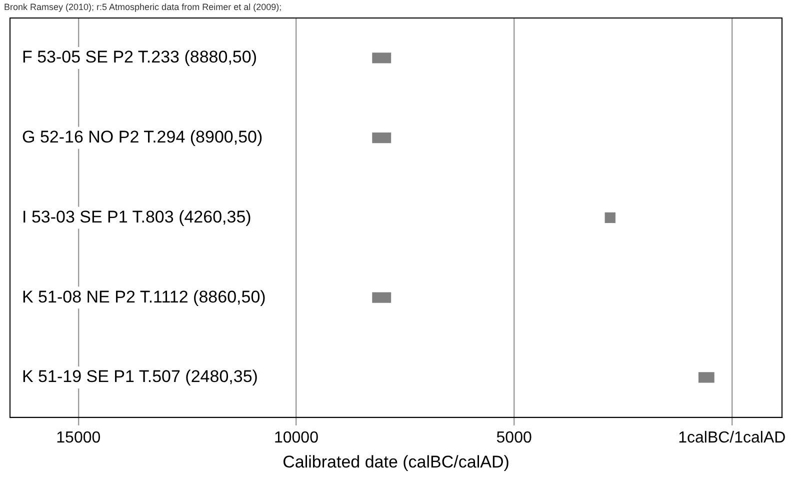 This screenshot has height=481, width=802. I want to click on x-tick-label: 1calBC/1calAD, so click(732, 437).